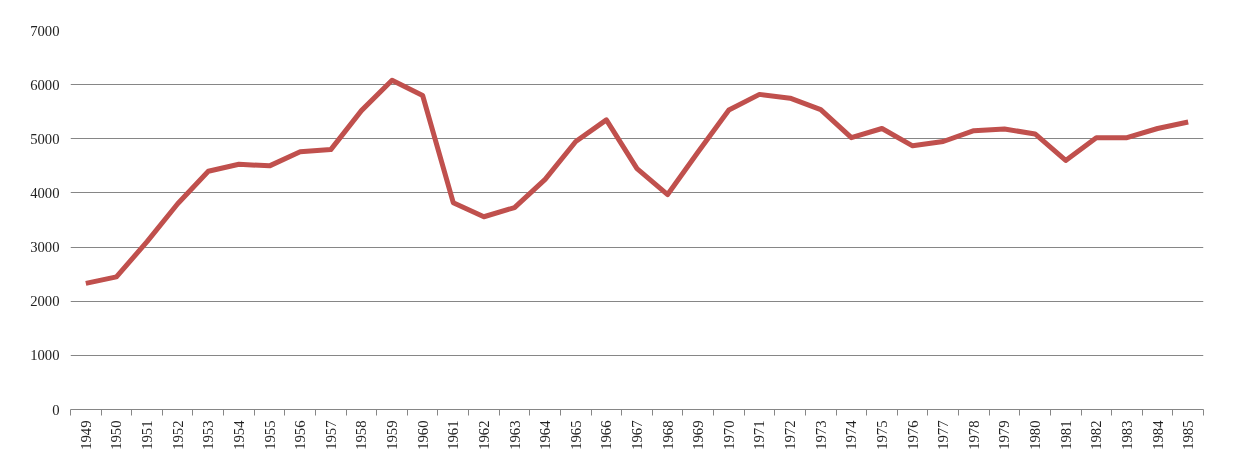 The height and width of the screenshot is (456, 1242). Describe the element at coordinates (238, 434) in the screenshot. I see `x-tick-label: 1954` at that location.